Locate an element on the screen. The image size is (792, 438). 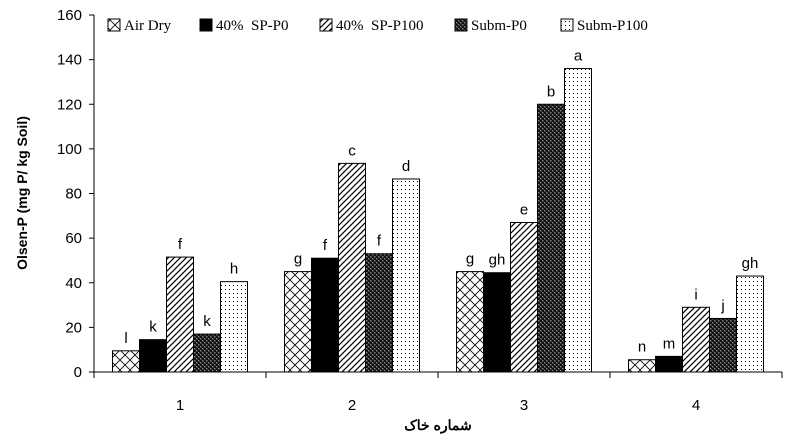
y-axis-ticks: 0 20 40 60 80 100 120 140 160 is located at coordinates (75, 194).